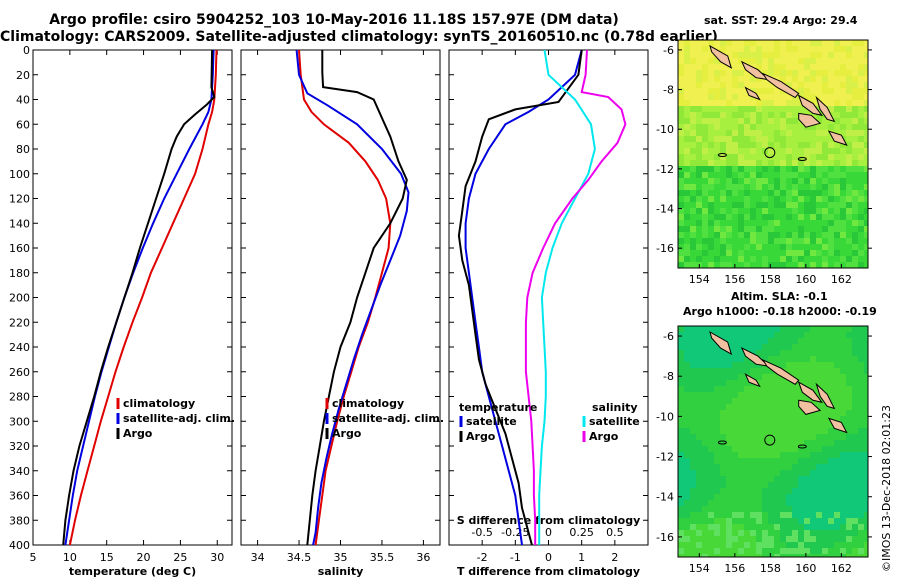  I want to click on sst-map-lon-tick-label: 154, so click(699, 279).